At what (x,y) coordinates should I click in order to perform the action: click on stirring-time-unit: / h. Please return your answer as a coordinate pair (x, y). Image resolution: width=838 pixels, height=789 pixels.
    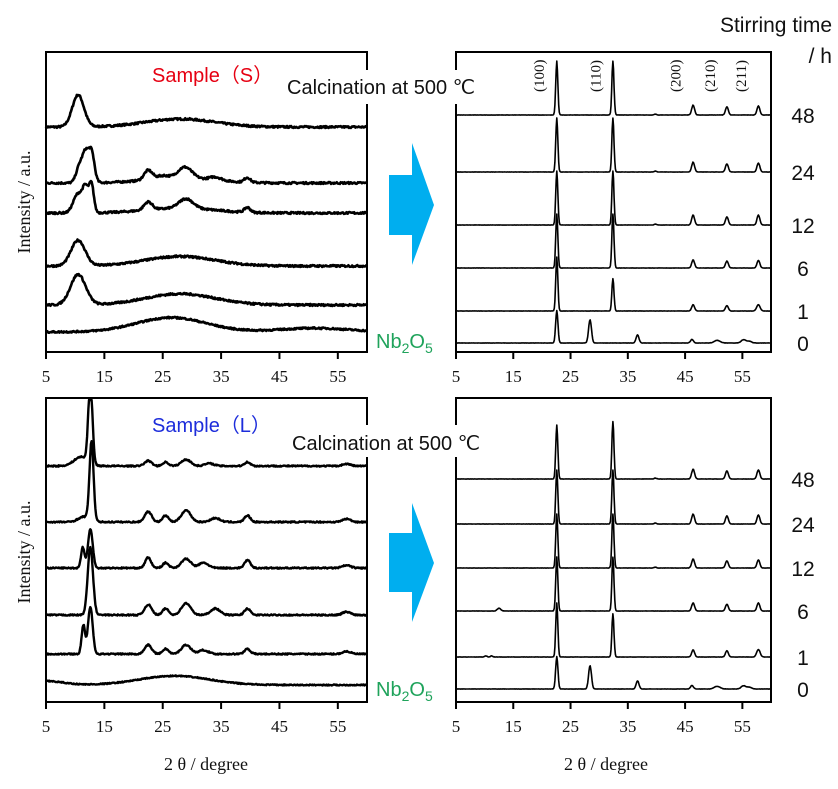
    Looking at the image, I should click on (820, 56).